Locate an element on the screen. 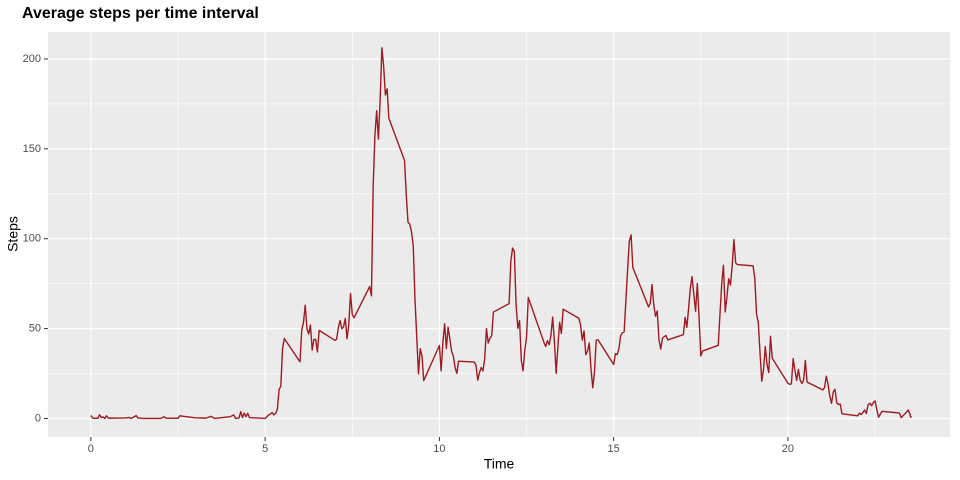 The width and height of the screenshot is (960, 480). y-axis-title: Steps is located at coordinates (13, 234).